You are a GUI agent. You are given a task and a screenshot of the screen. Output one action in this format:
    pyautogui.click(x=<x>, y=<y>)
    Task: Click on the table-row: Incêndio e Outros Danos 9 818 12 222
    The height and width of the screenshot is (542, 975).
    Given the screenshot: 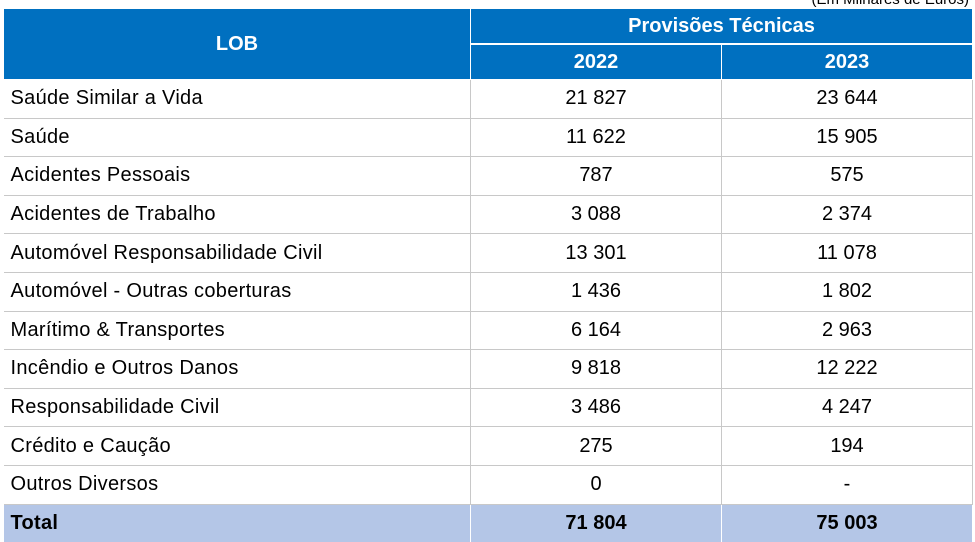 What is the action you would take?
    pyautogui.click(x=488, y=369)
    